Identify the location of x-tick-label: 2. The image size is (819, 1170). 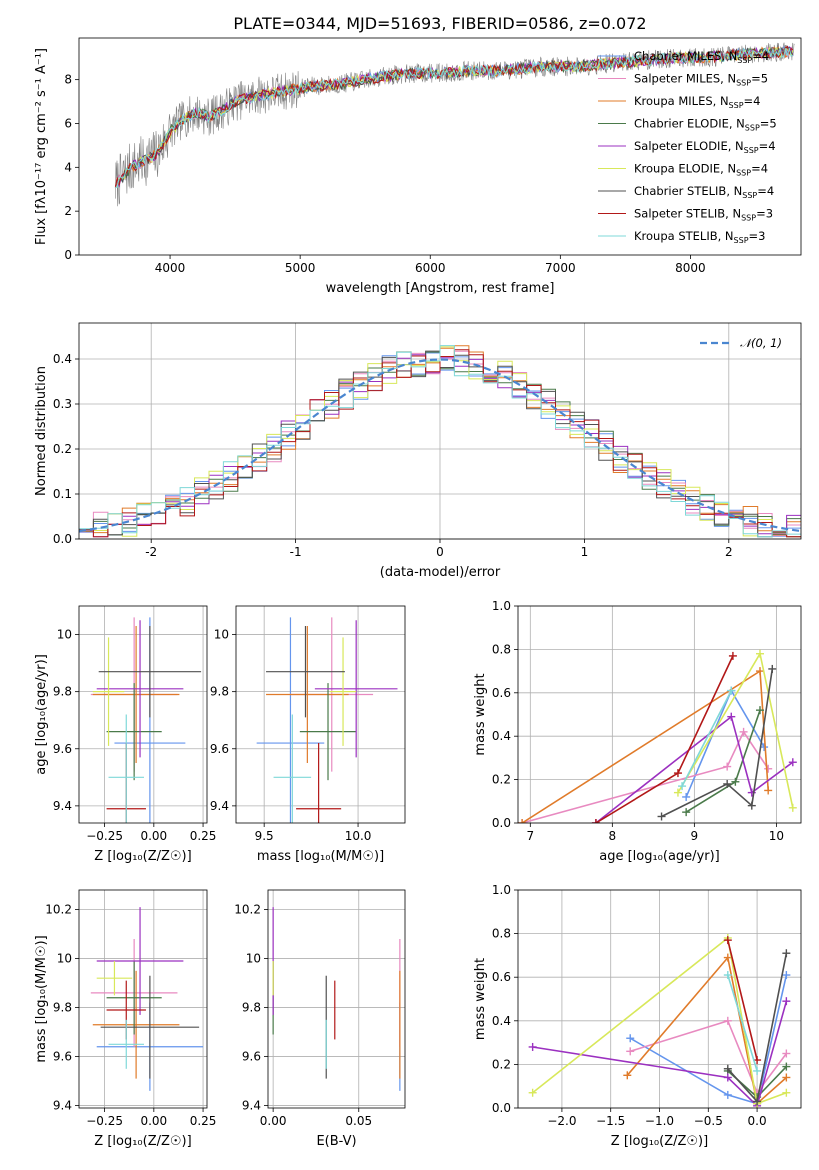
(729, 552).